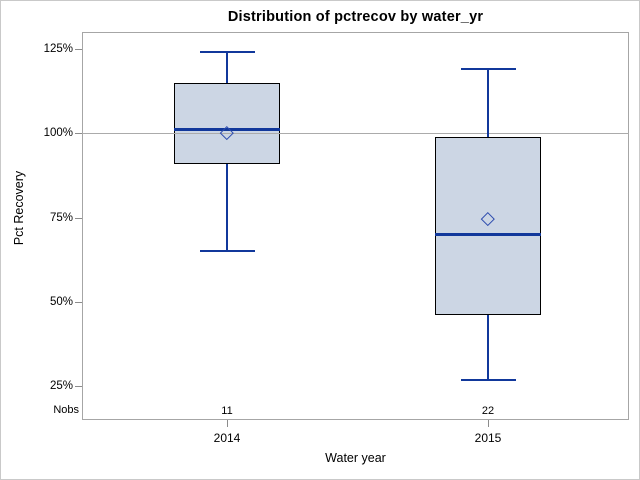 This screenshot has width=640, height=480. I want to click on x-category-label: 2014, so click(227, 438).